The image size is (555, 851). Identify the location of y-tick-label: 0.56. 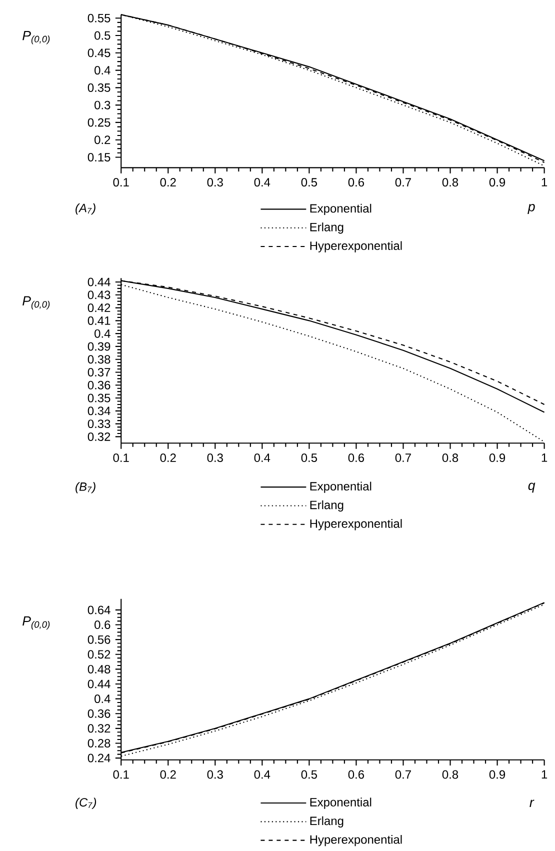
(99, 639).